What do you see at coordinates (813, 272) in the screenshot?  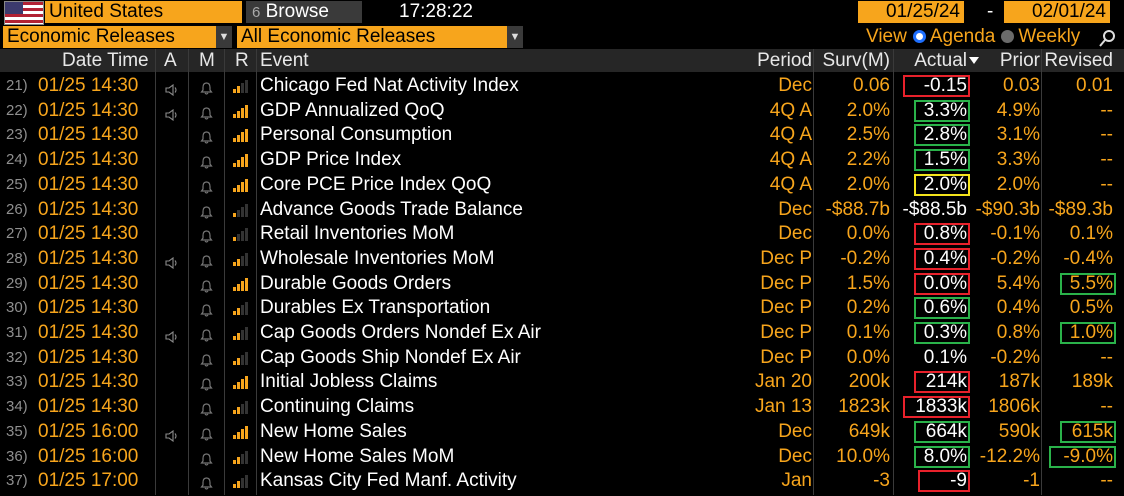 I see `column-divider` at bounding box center [813, 272].